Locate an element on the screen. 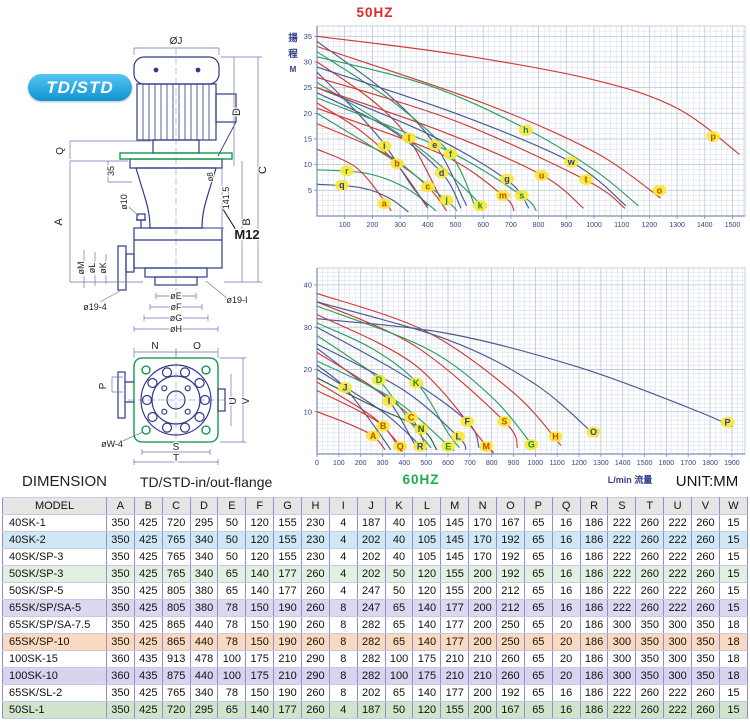 The width and height of the screenshot is (750, 724). table-cell: 16 is located at coordinates (566, 591).